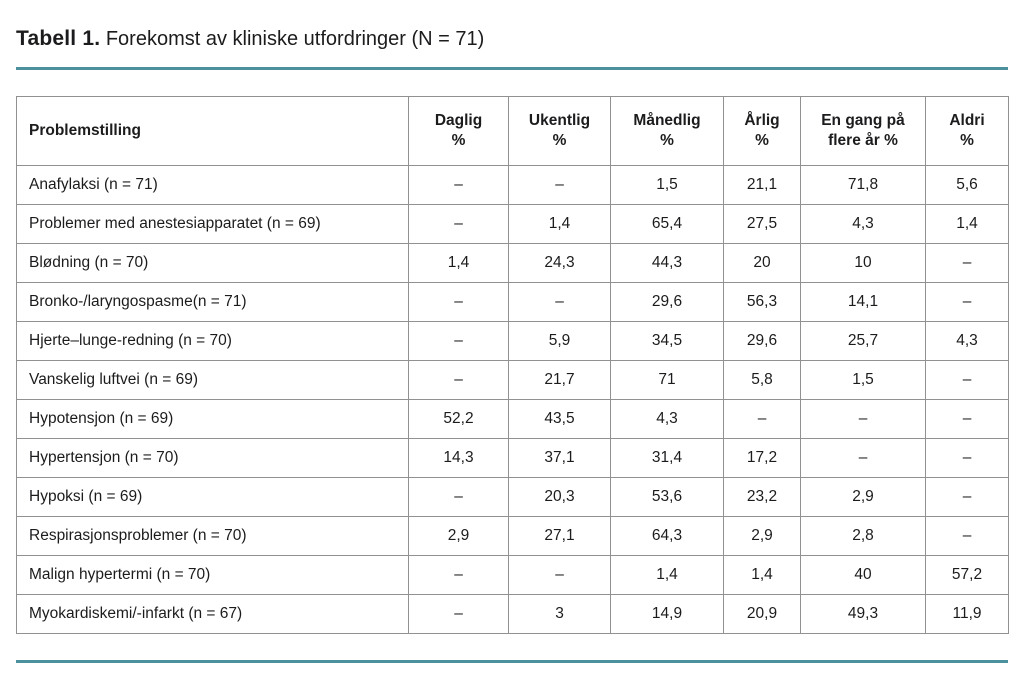 The image size is (1024, 689). What do you see at coordinates (667, 131) in the screenshot?
I see `column-header-manedlig: Månedlig%` at bounding box center [667, 131].